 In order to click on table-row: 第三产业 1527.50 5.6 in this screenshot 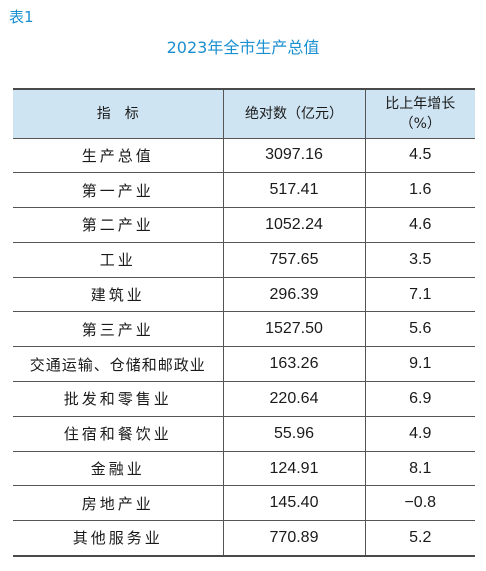, I will do `click(244, 329)`.